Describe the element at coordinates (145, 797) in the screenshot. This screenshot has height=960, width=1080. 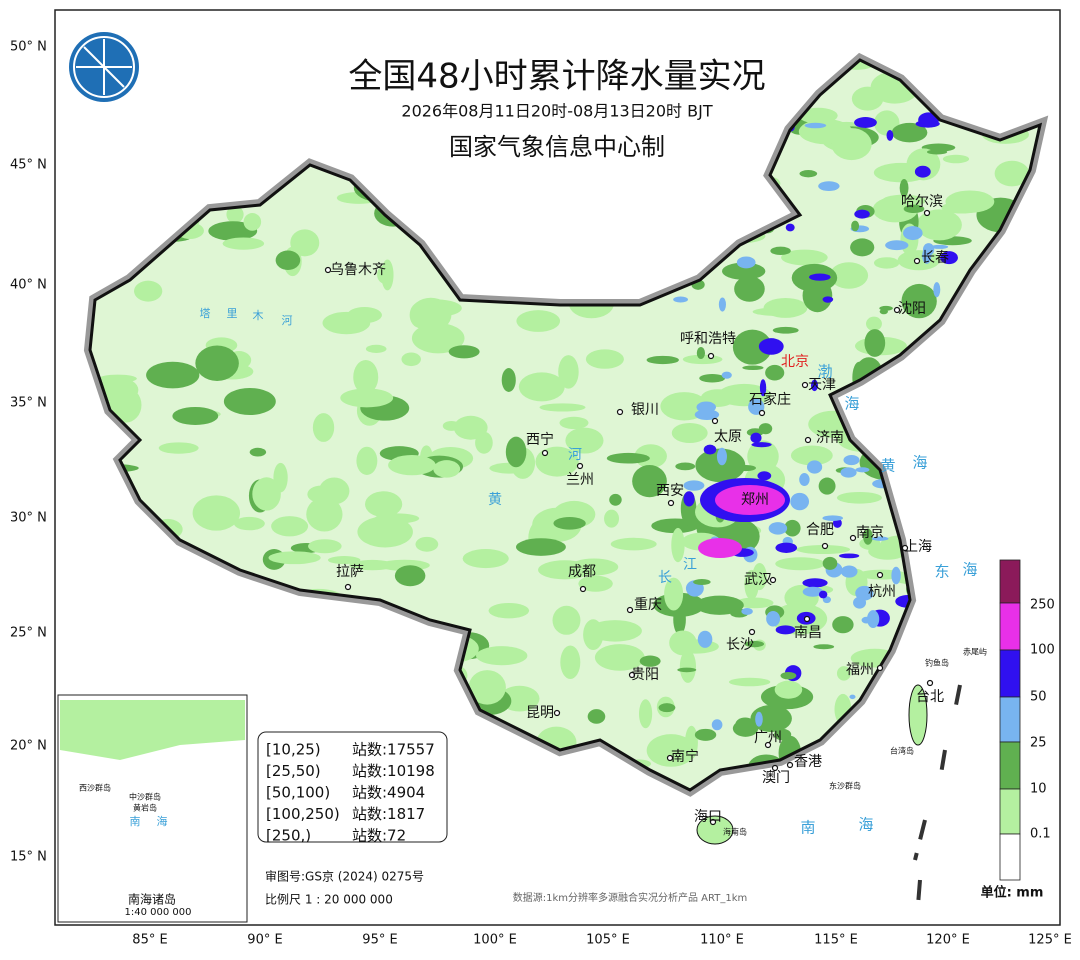
I see `inset-label: 中沙群岛` at that location.